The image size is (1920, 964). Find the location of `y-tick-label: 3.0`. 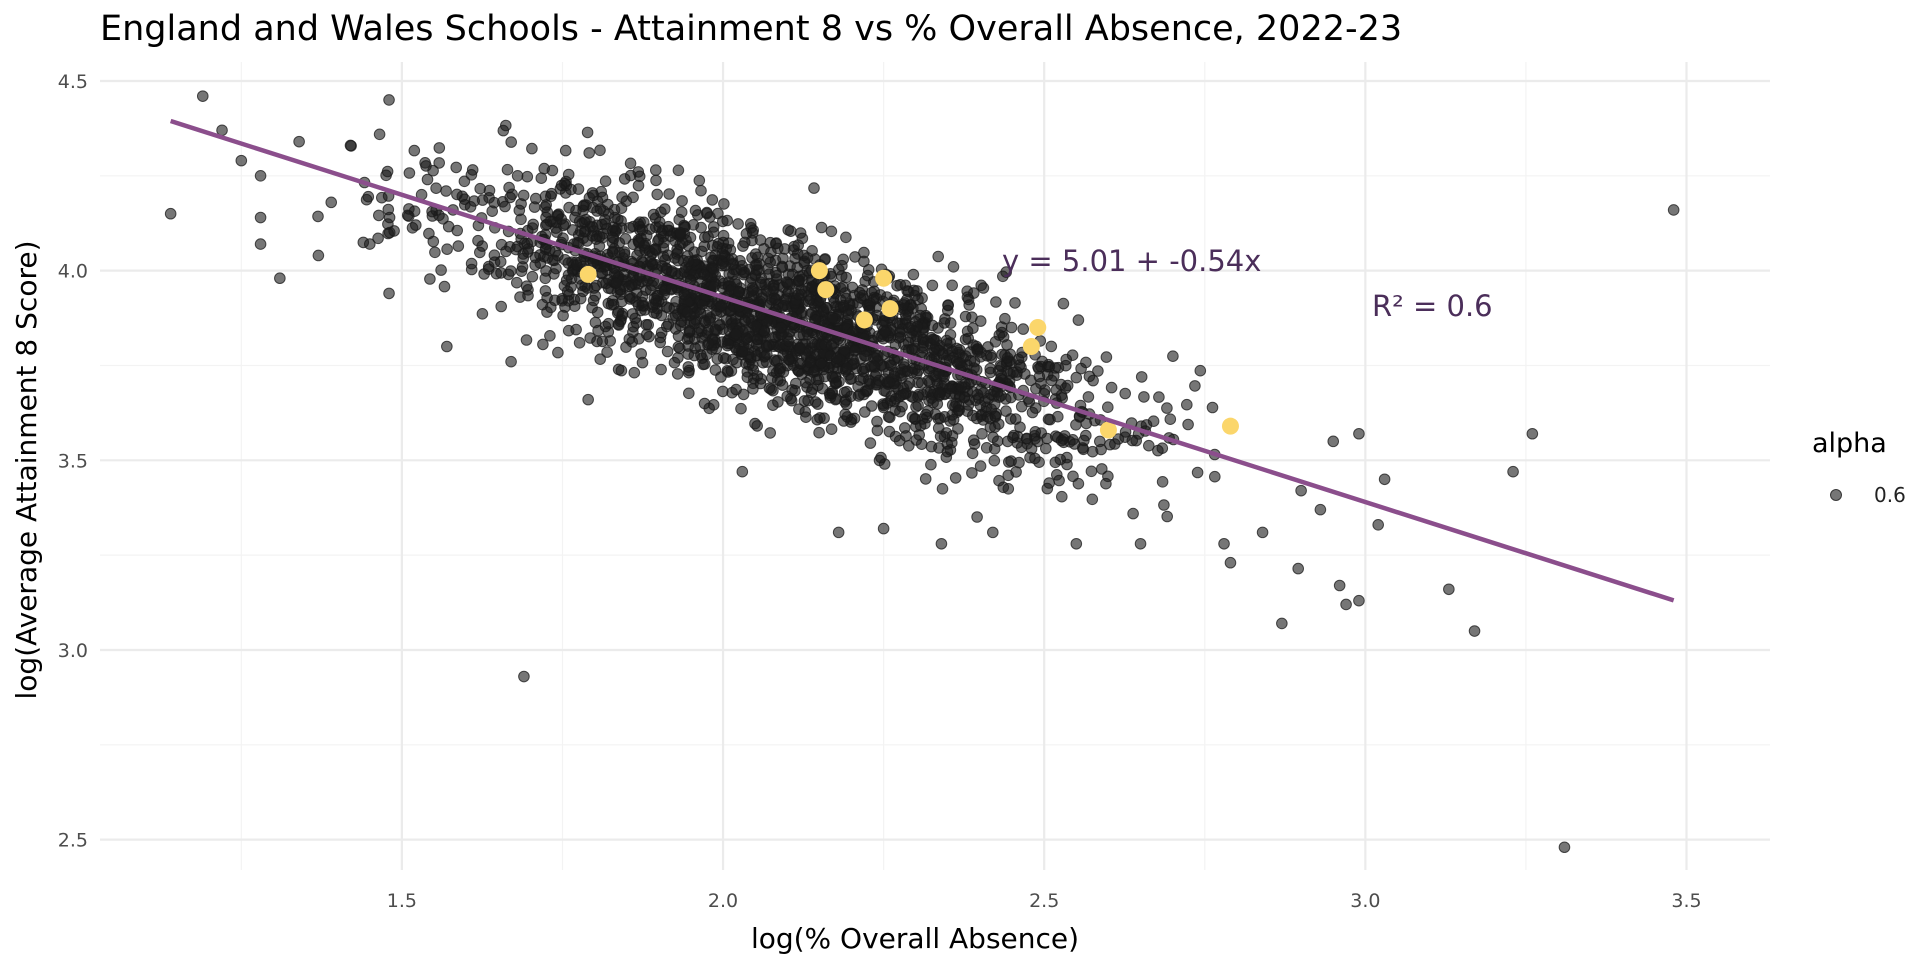

y-tick-label: 3.0 is located at coordinates (73, 651).